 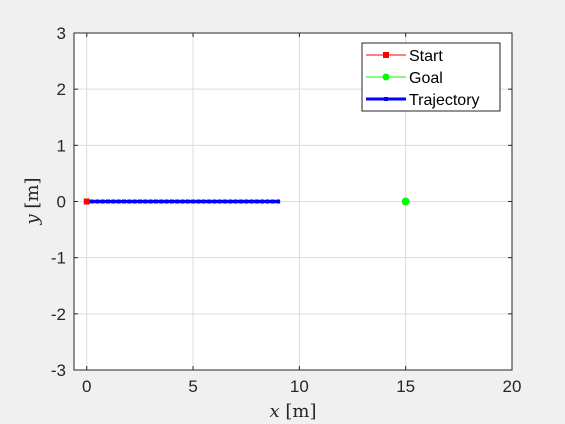 I want to click on x-tick-label: 5, so click(x=192, y=386).